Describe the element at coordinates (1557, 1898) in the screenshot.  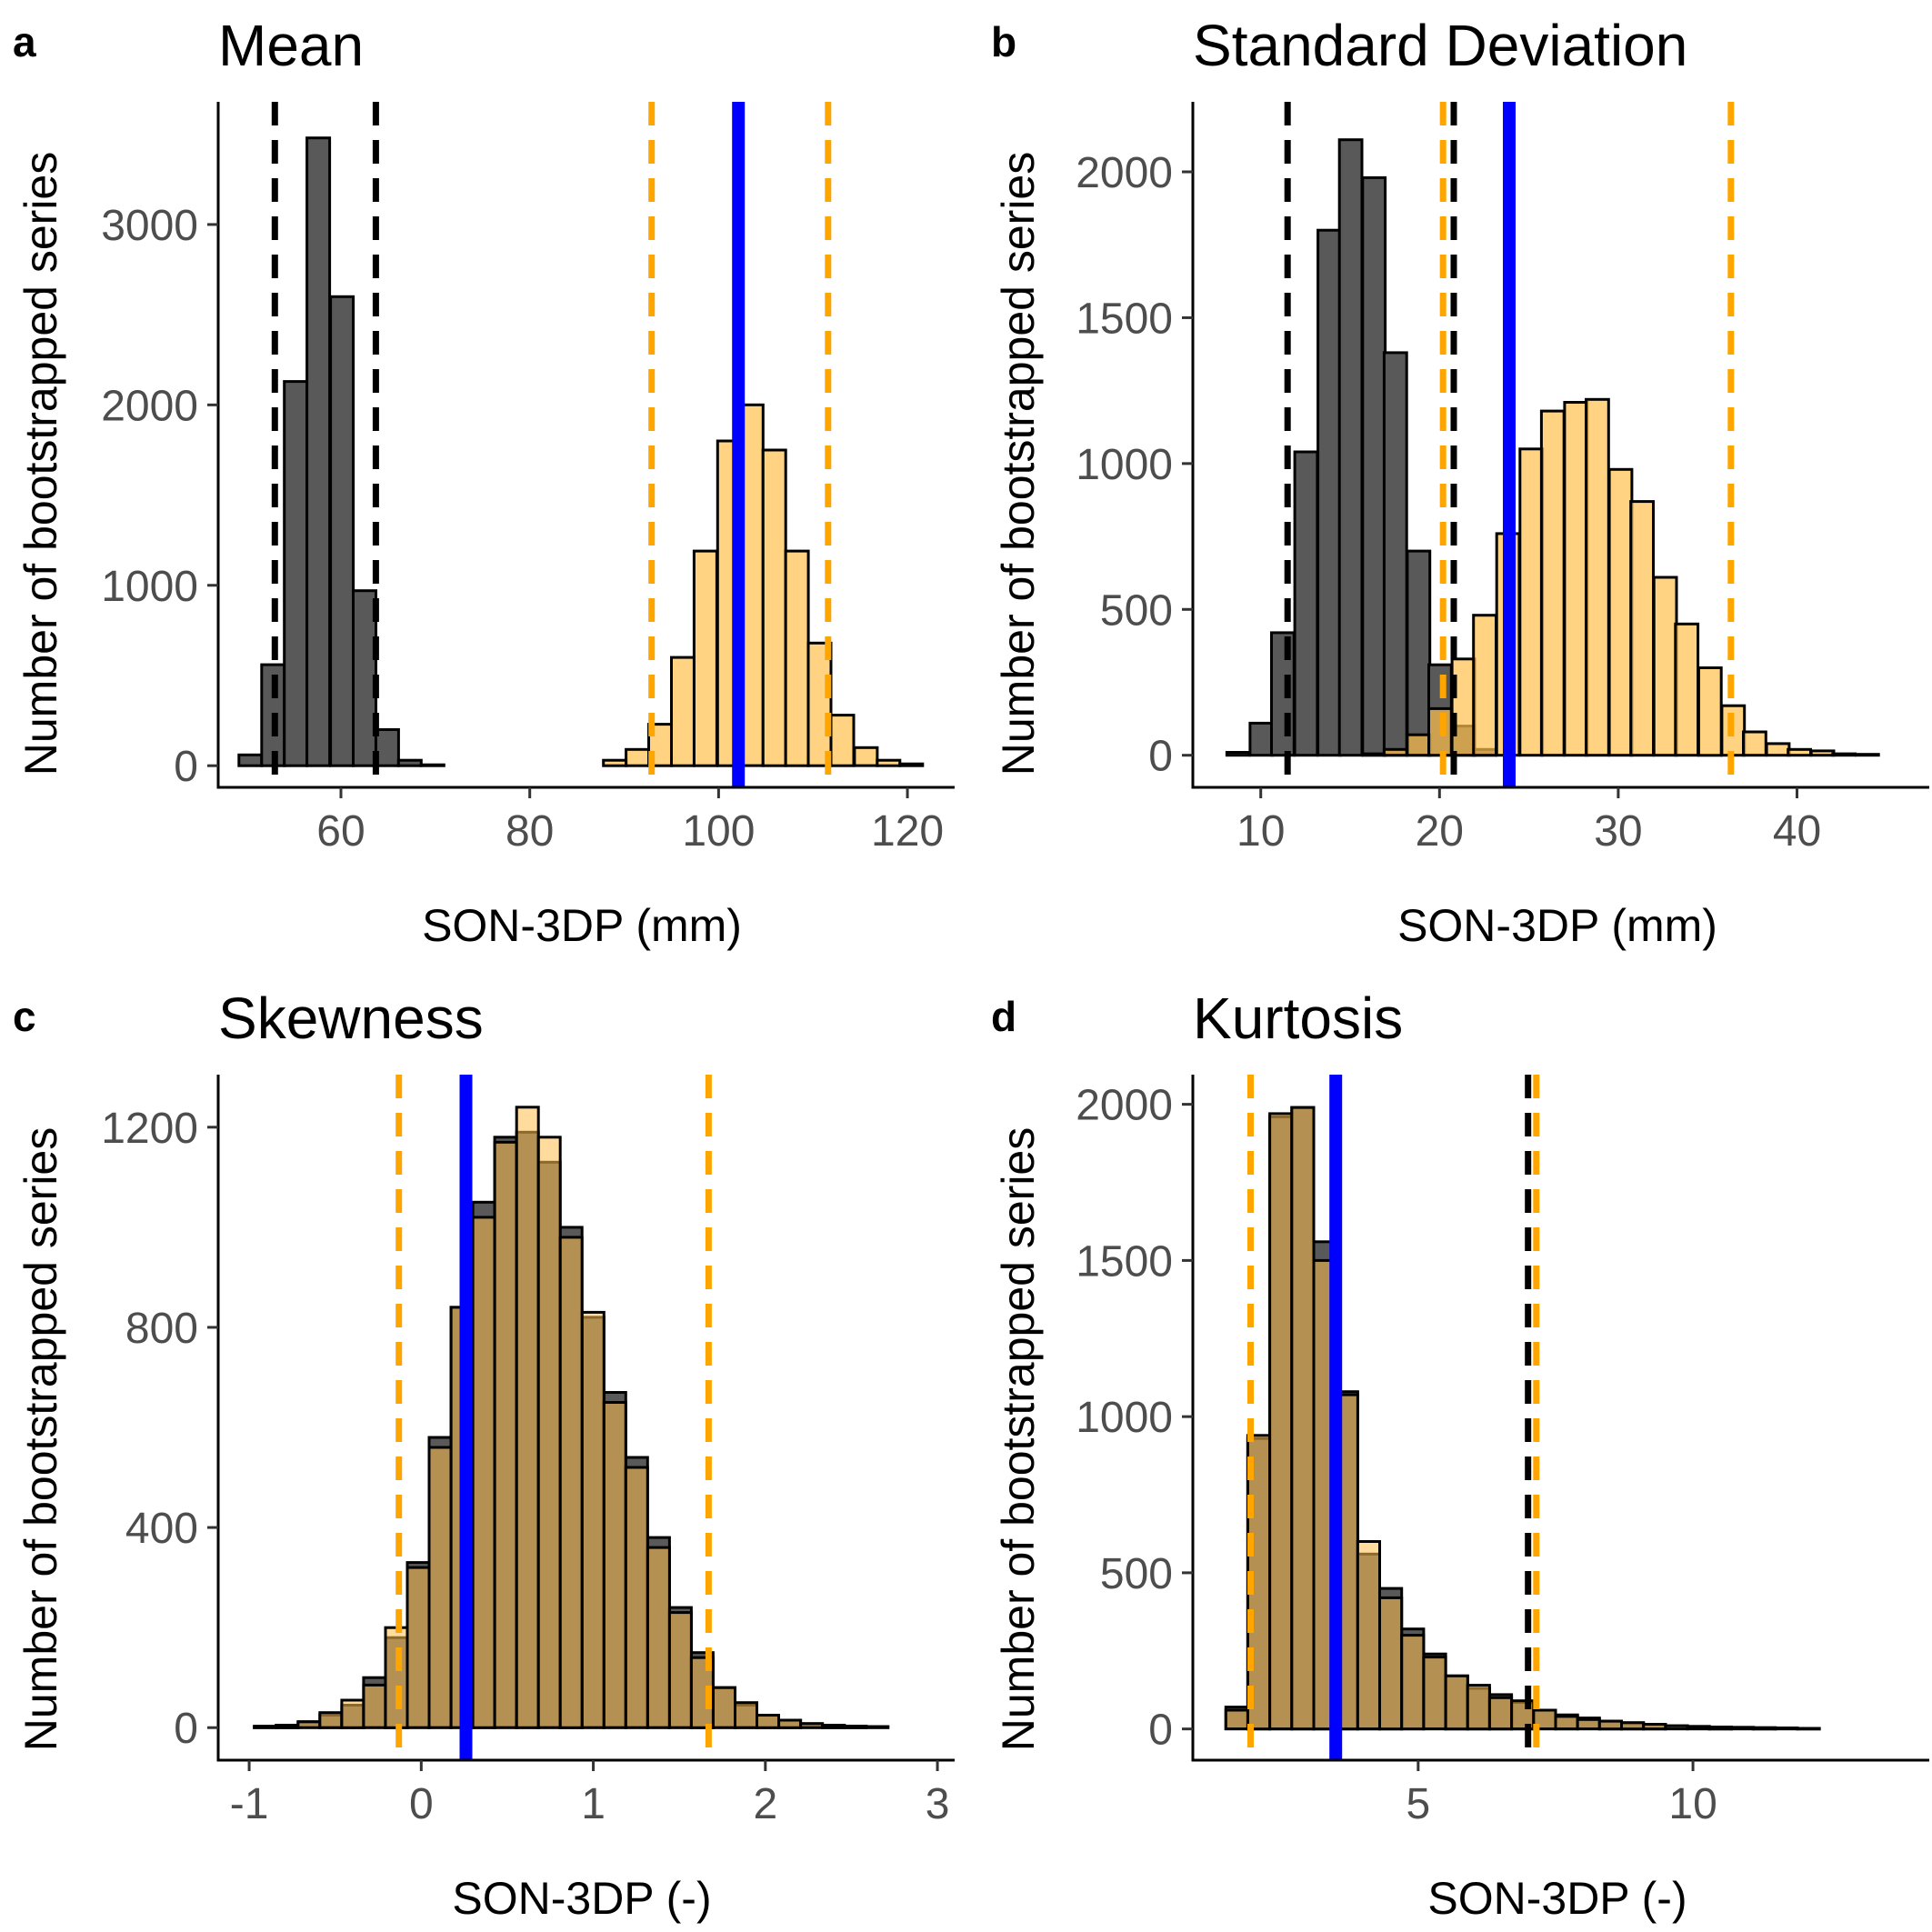
I see `x-axis-title: SON-3DP (-)` at that location.